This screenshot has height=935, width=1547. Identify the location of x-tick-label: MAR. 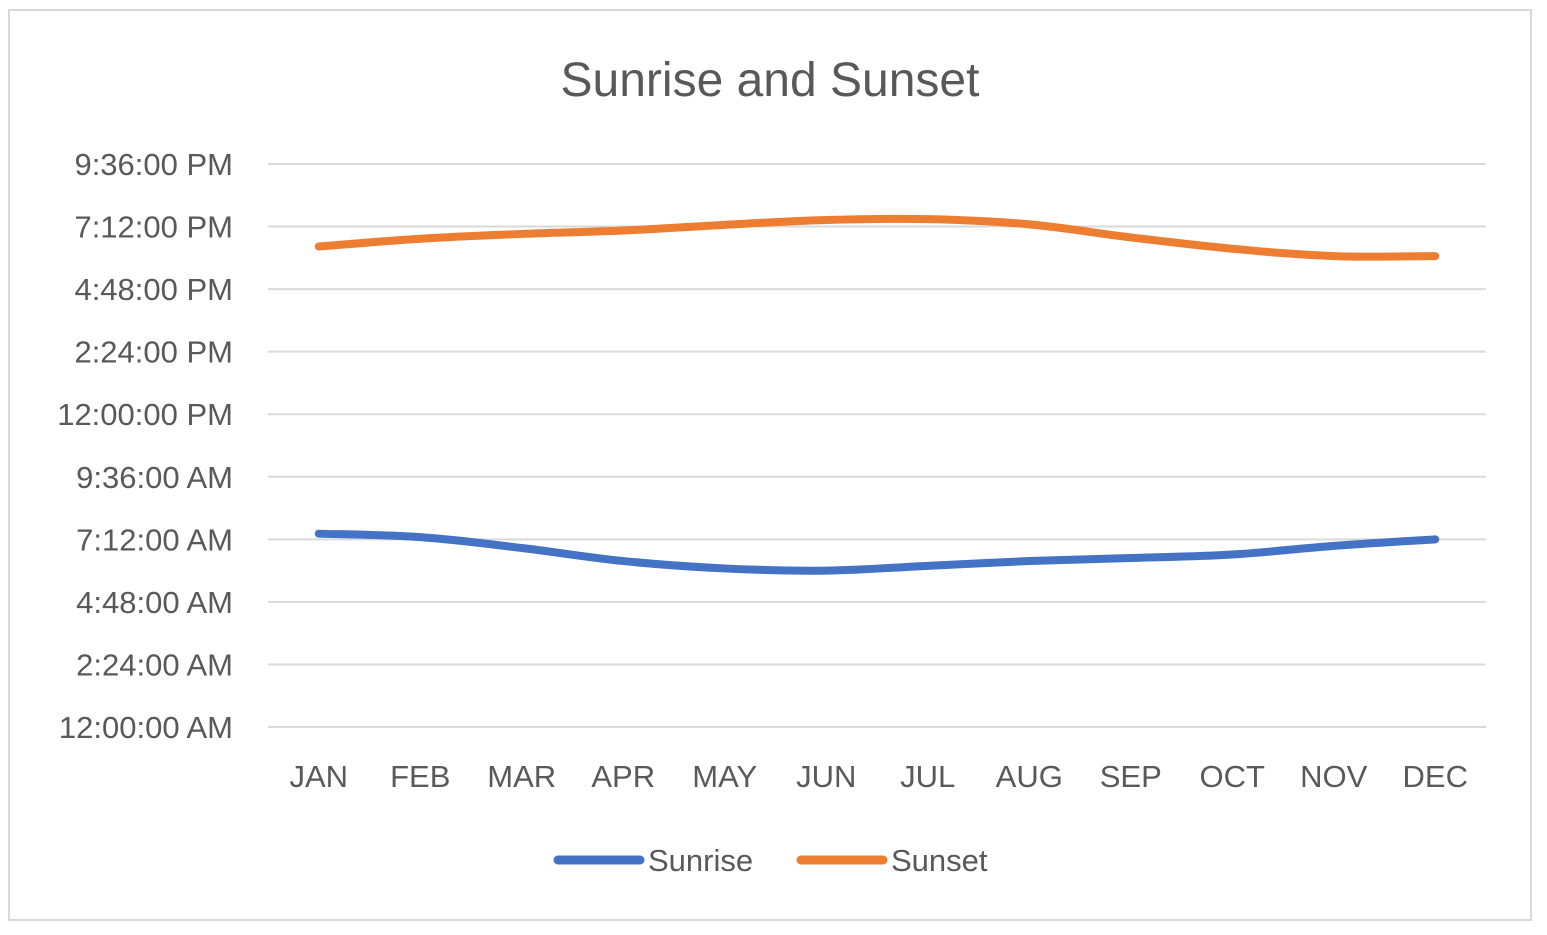
(521, 776).